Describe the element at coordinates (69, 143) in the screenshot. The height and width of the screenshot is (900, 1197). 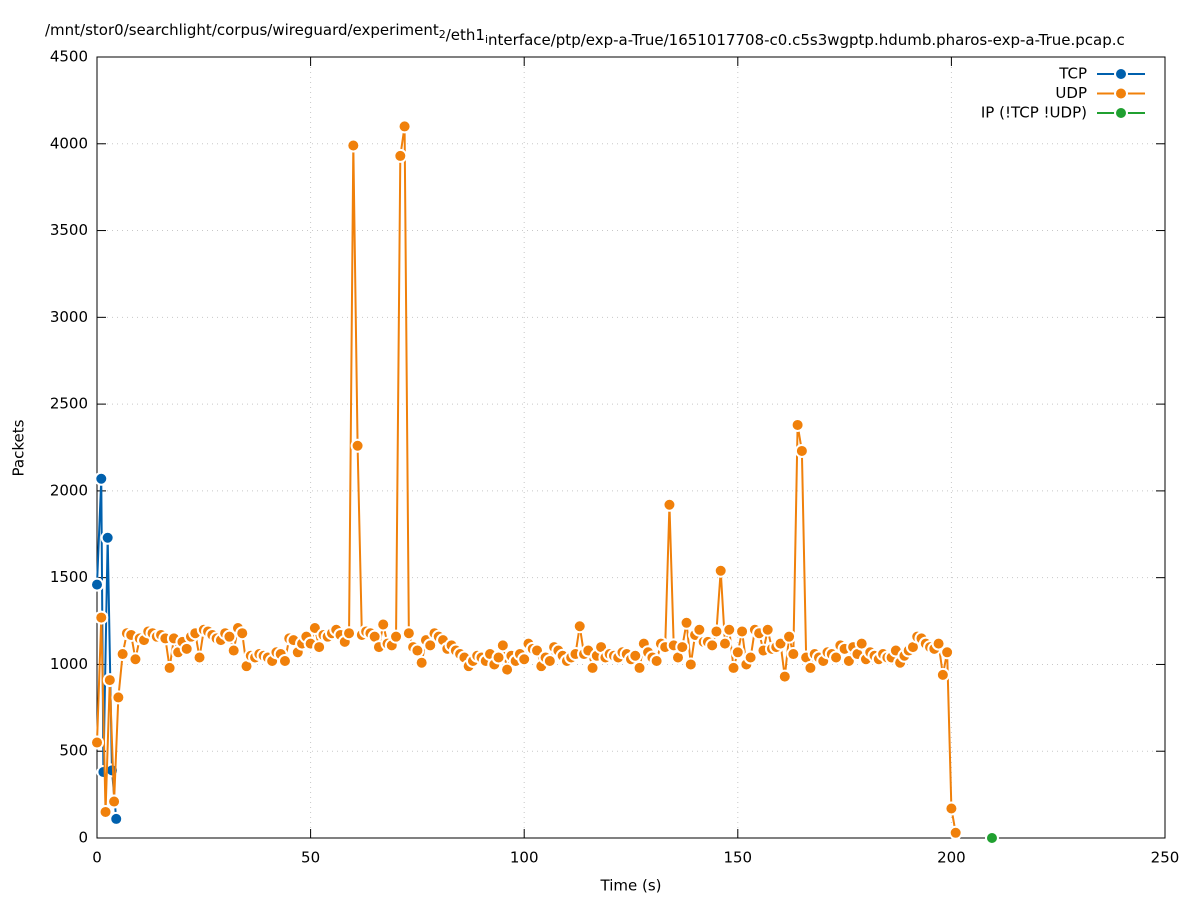
I see `y-tick-label: 4000` at that location.